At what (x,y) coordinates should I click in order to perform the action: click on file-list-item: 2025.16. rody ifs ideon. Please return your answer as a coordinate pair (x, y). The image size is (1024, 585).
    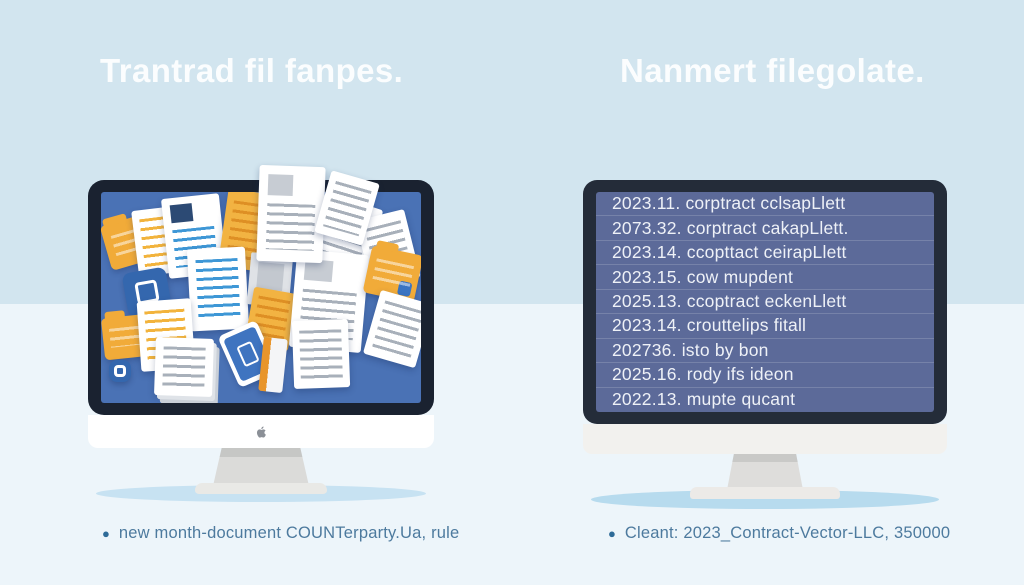
    Looking at the image, I should click on (765, 375).